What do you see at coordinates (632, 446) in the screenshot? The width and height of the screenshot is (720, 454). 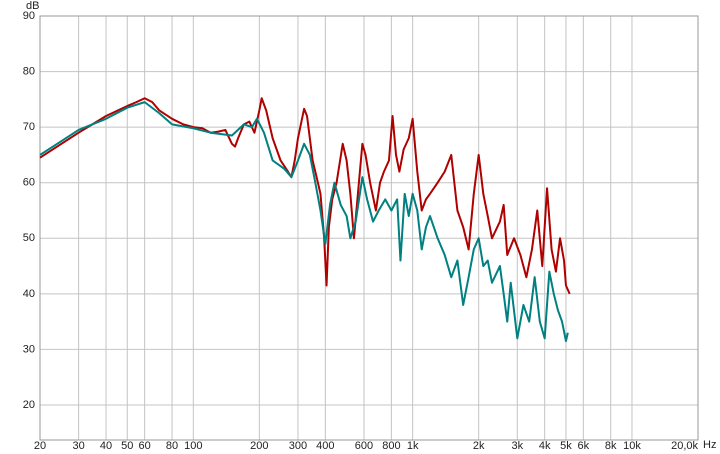 I see `x-tick-label: 10k` at bounding box center [632, 446].